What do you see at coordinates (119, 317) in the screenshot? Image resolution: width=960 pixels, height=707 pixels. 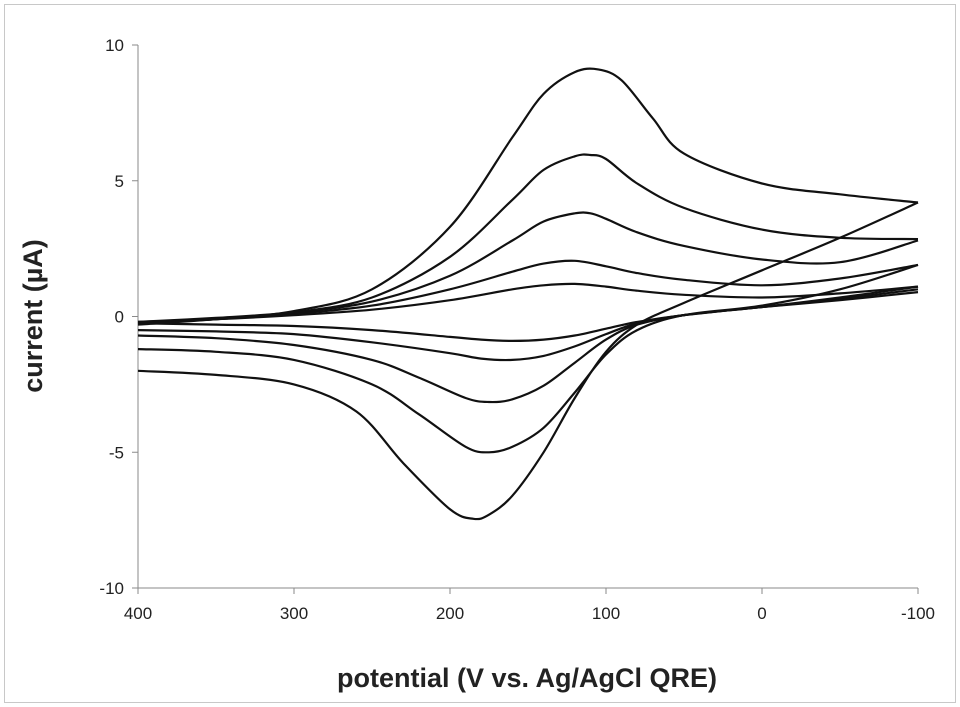 I see `y-tick-label: 0` at bounding box center [119, 317].